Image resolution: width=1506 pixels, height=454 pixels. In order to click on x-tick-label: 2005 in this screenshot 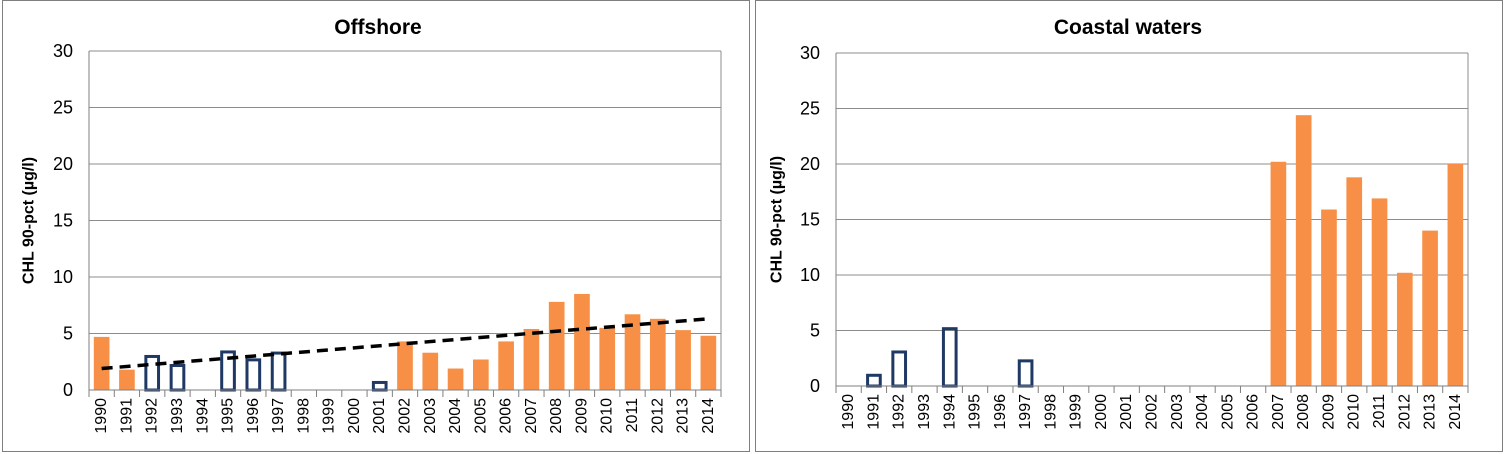, I will do `click(480, 416)`.